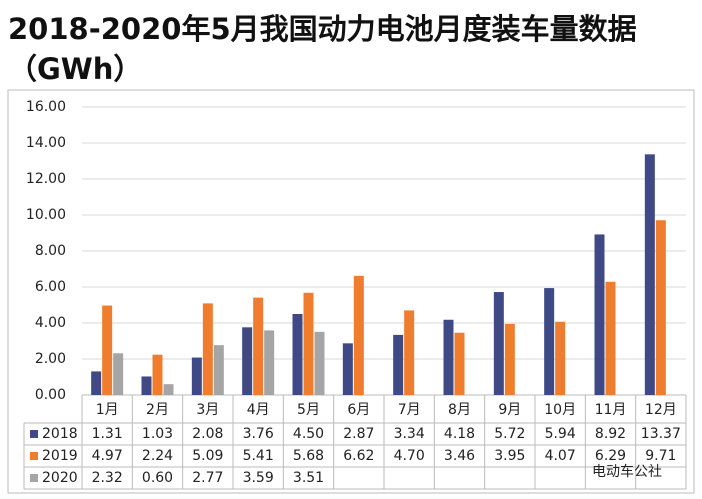  Describe the element at coordinates (107, 456) in the screenshot. I see `table-value: 4.97` at that location.